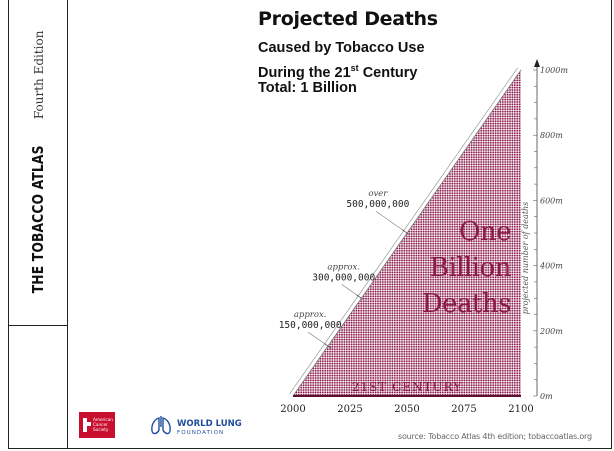  Describe the element at coordinates (551, 200) in the screenshot. I see `y-tick-label: 600m` at that location.